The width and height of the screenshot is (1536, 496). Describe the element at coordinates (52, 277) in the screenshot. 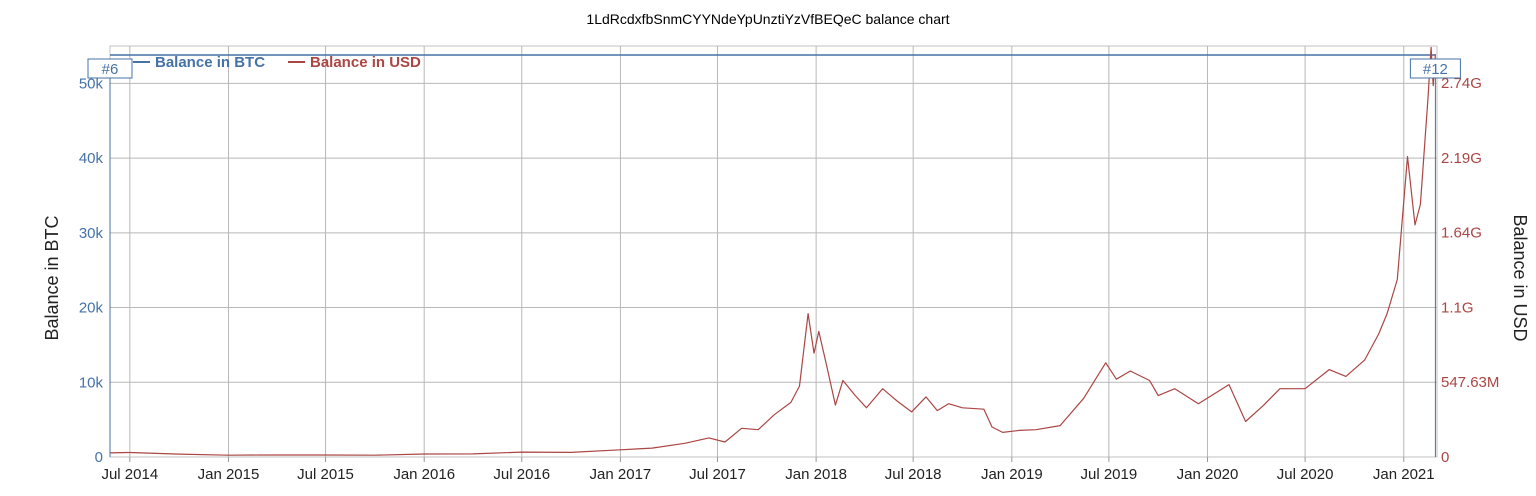

I see `y-axis-title: Balance in BTC` at that location.